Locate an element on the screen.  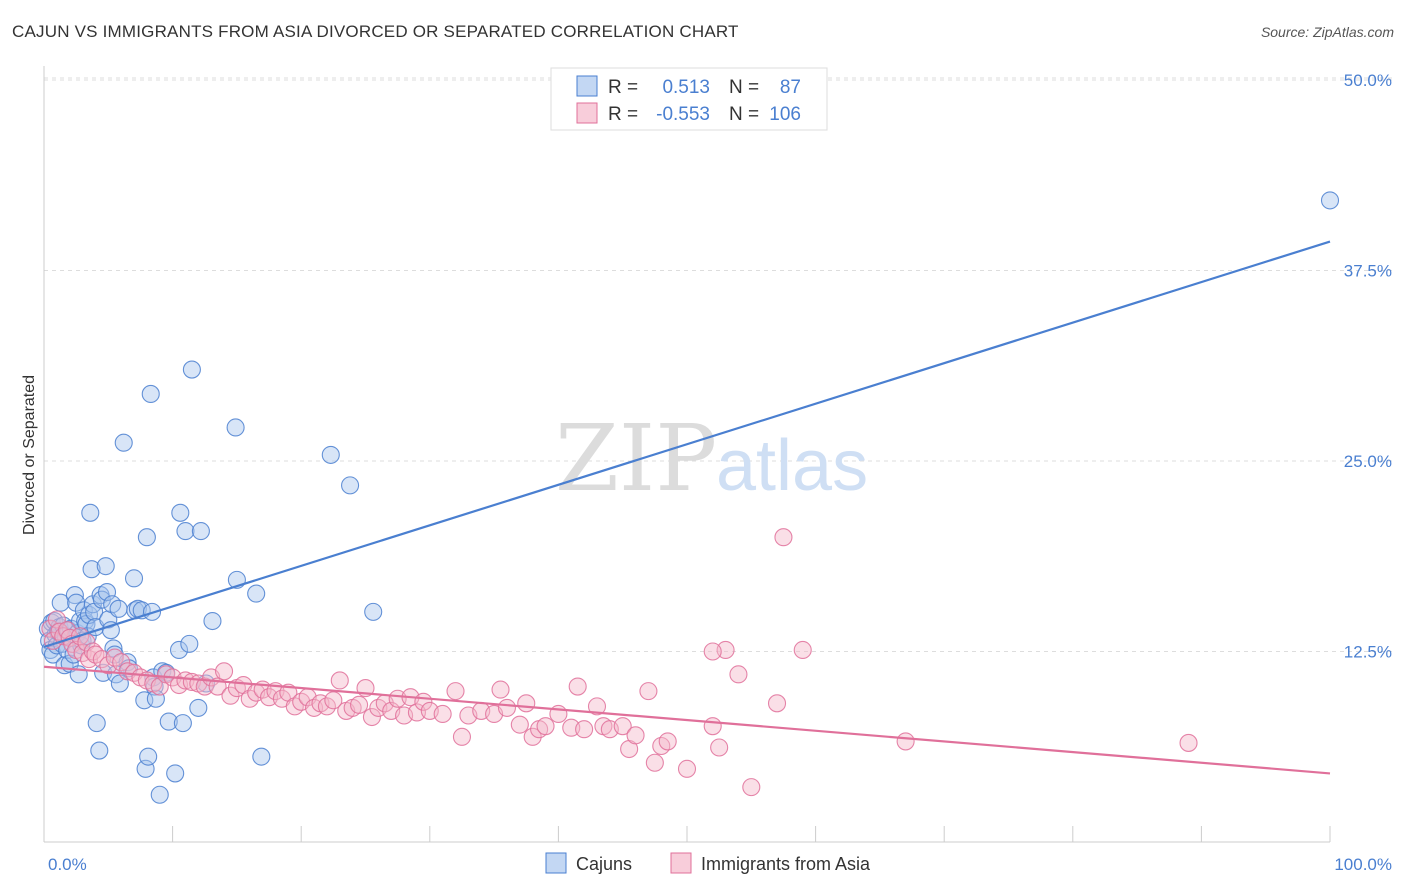
legend-n-value-2: 106 is located at coordinates (785, 114).